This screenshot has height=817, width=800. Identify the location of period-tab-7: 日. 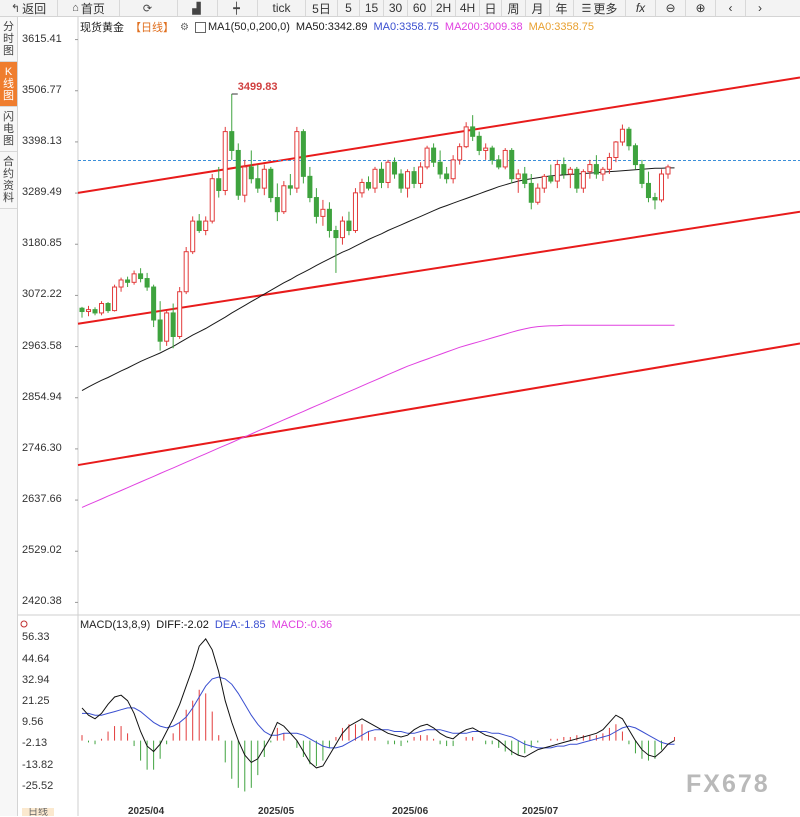
(491, 8).